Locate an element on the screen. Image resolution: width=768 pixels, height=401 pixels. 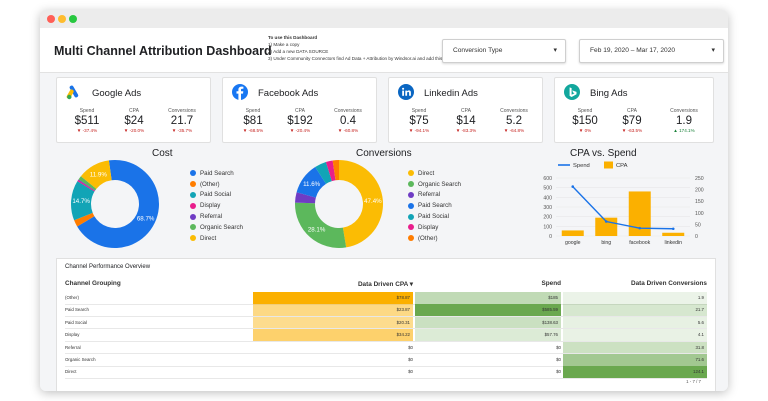
table-row: (Other) $78.87 $185 1.9 is located at coordinates (386, 298).